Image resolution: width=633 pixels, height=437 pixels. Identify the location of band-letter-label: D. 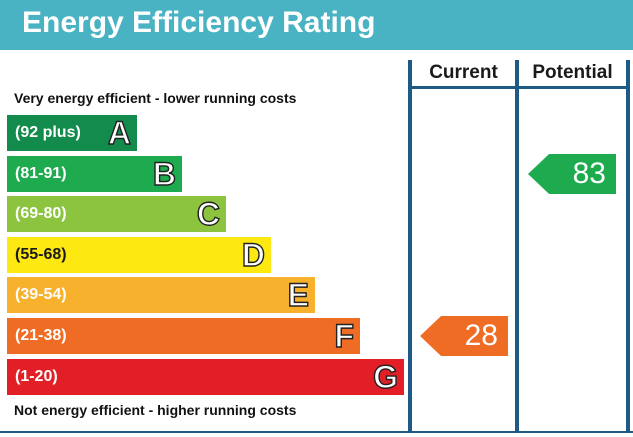
(253, 254).